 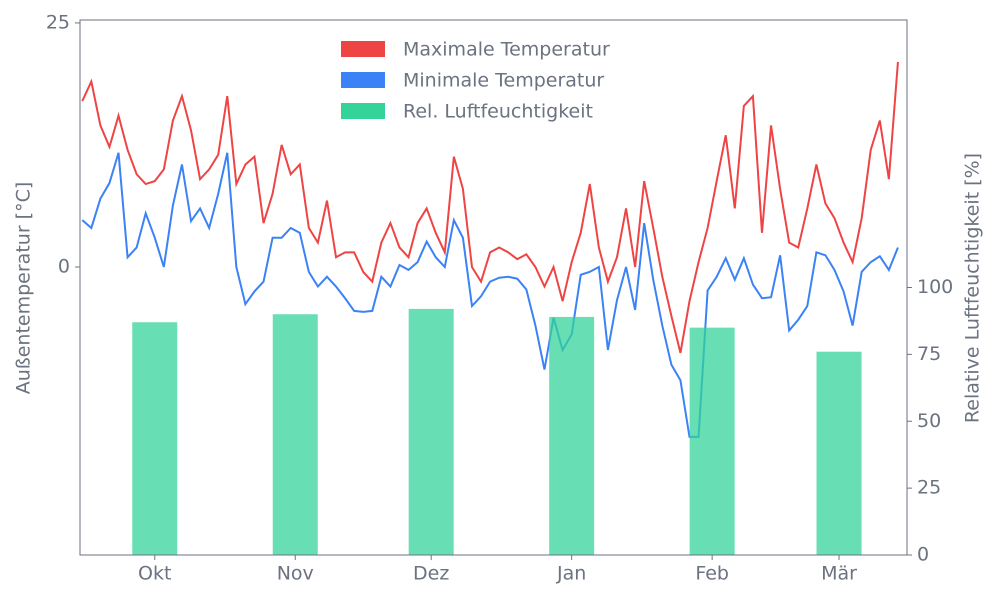 I want to click on y2-tick-label: 50, so click(x=929, y=421).